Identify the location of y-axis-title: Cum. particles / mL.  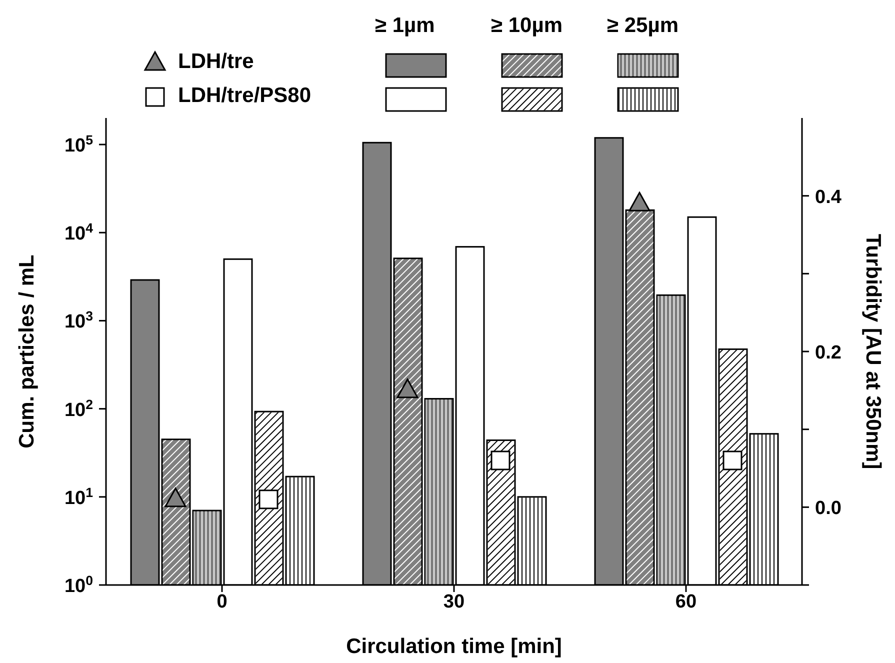
(26, 351).